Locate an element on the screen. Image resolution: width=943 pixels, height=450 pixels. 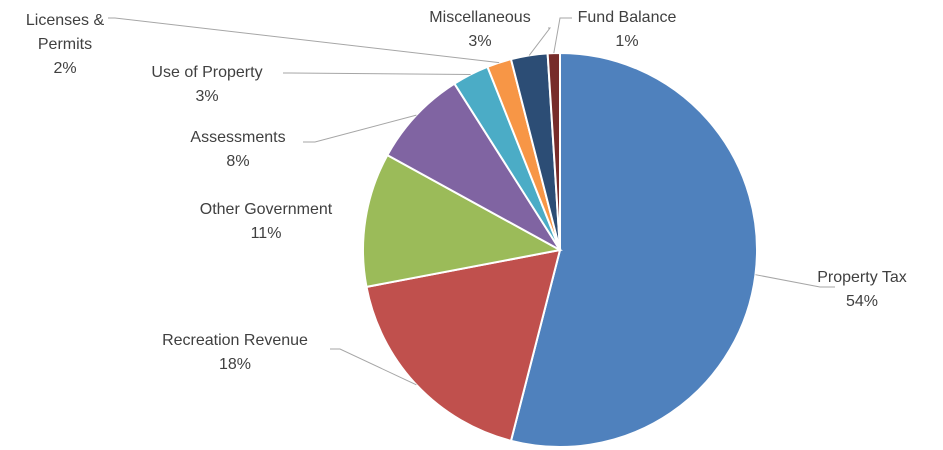
slice-label: Miscellaneous 3% is located at coordinates (479, 30).